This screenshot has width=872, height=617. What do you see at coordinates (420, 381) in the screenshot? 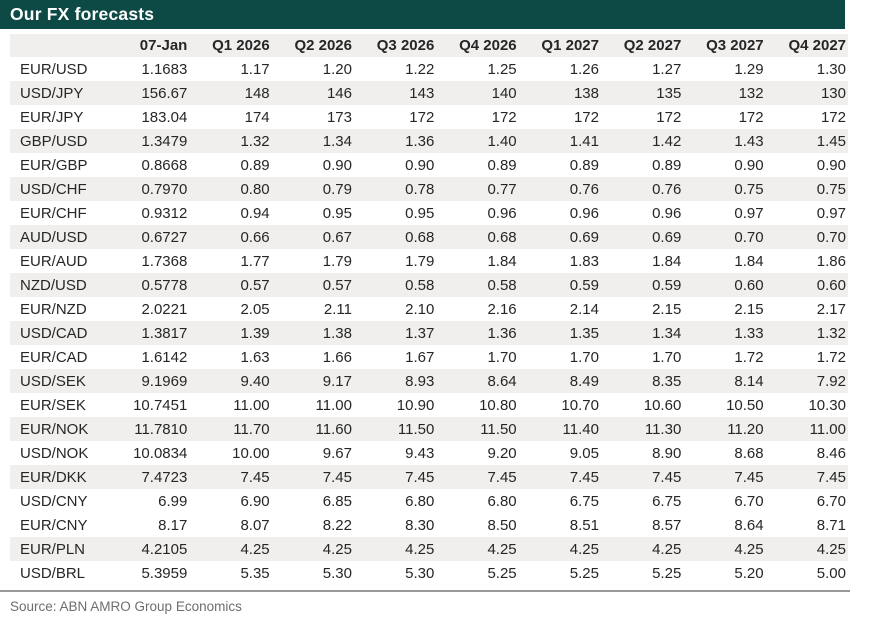
I see `forecast-value-cell: 8.93` at bounding box center [420, 381].